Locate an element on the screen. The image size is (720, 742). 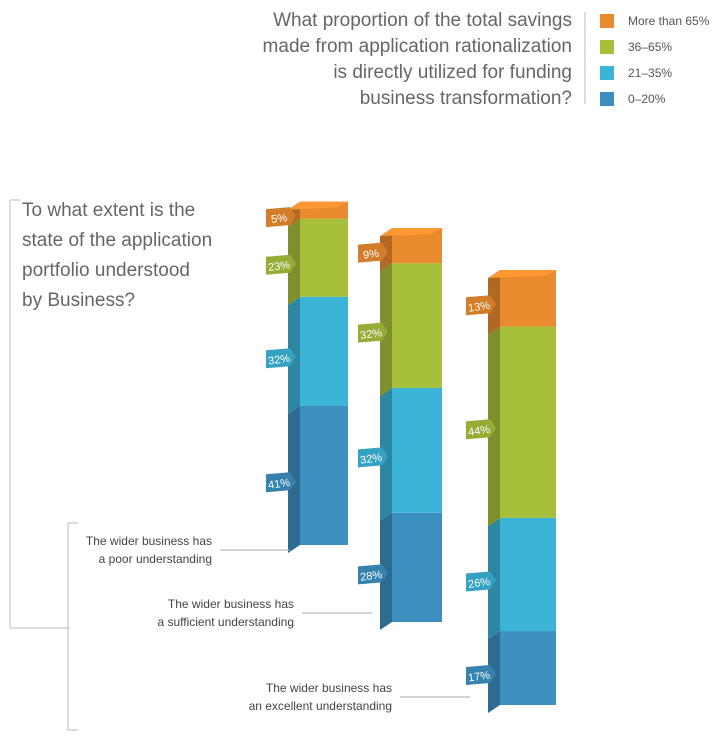
legend-label: 36–65% is located at coordinates (650, 47).